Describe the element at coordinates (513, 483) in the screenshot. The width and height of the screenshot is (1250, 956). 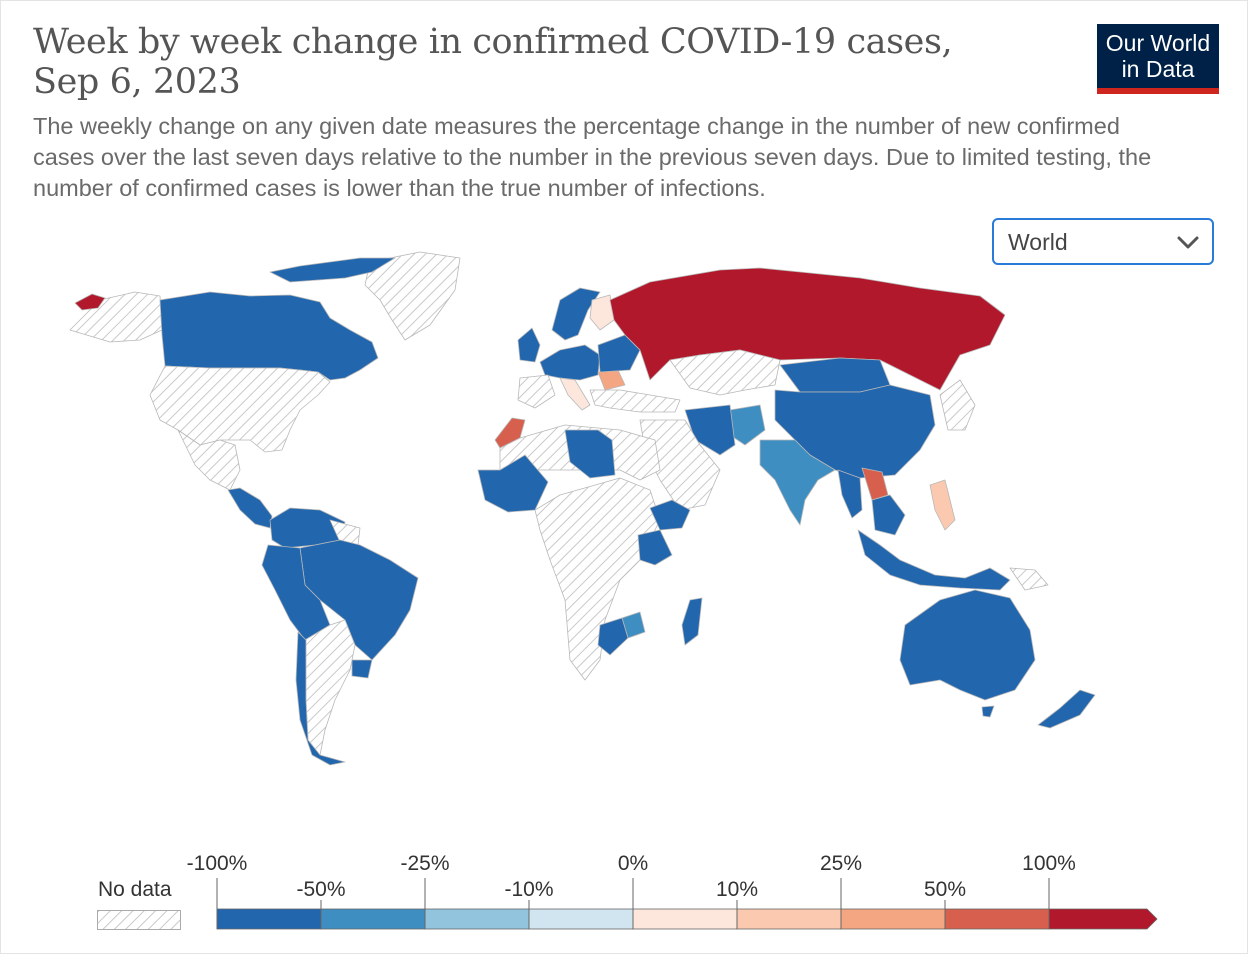
I see `country-west-africa` at that location.